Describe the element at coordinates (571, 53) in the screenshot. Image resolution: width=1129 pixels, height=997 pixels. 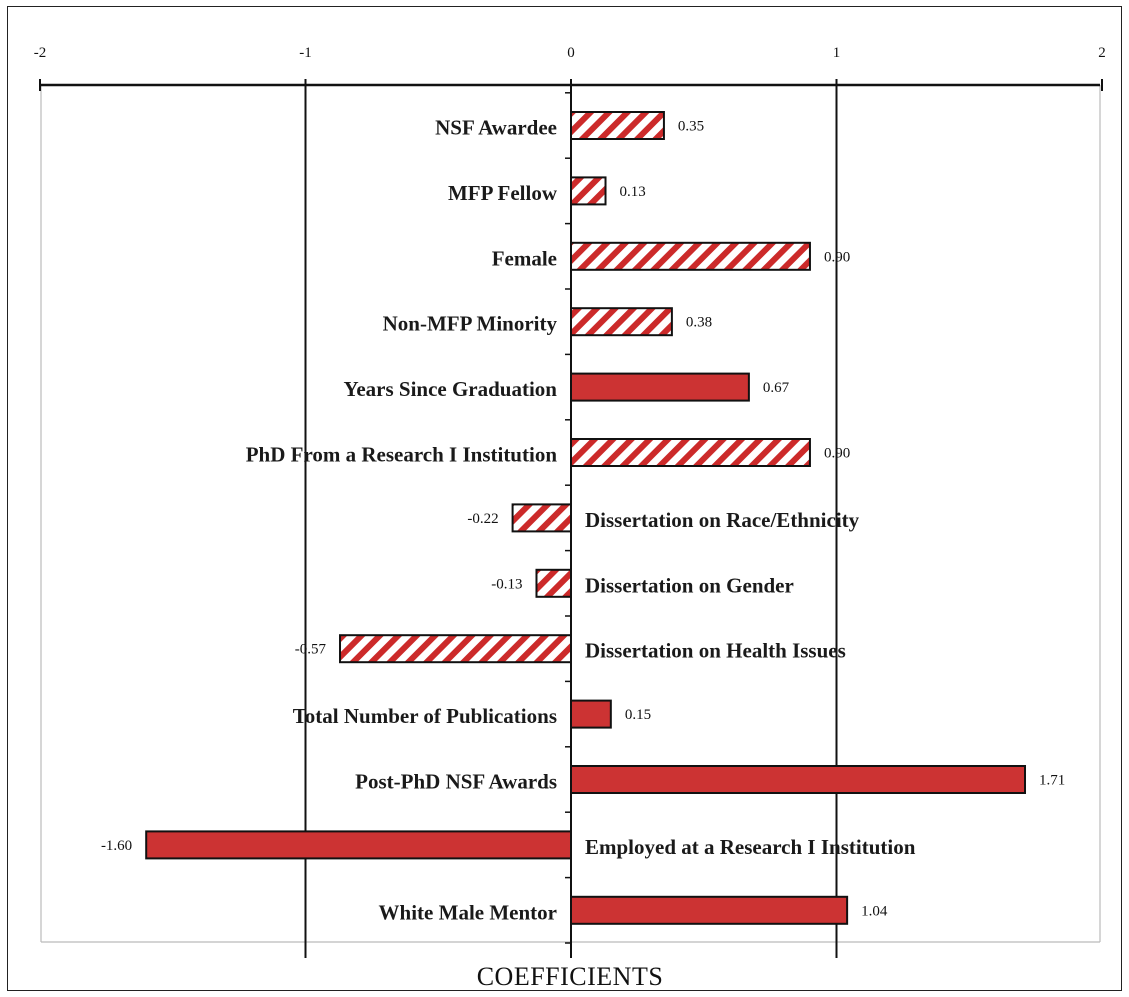
I see `x-tick-label-2: 0` at that location.